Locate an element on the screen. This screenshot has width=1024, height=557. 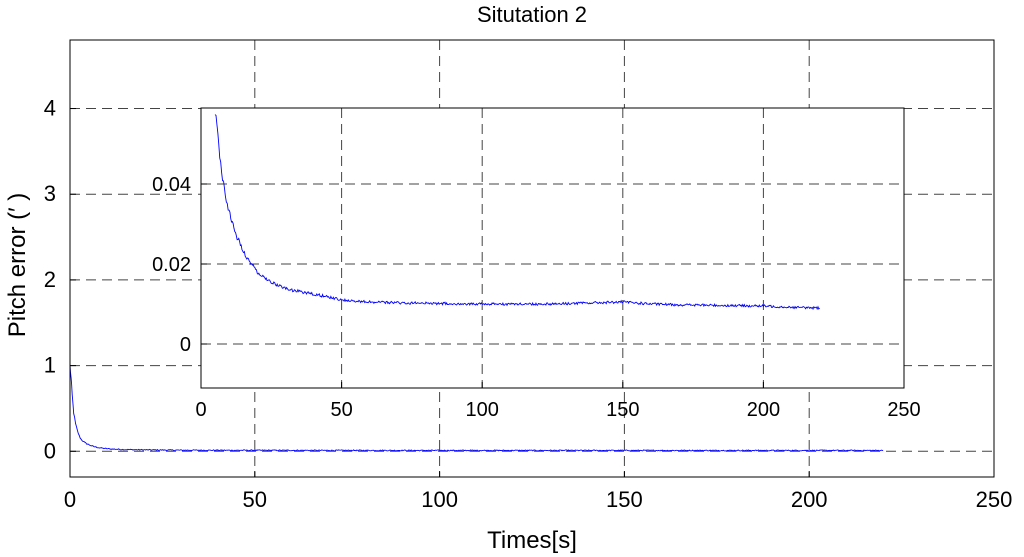
inset-x-tick-label: 150 is located at coordinates (622, 410).